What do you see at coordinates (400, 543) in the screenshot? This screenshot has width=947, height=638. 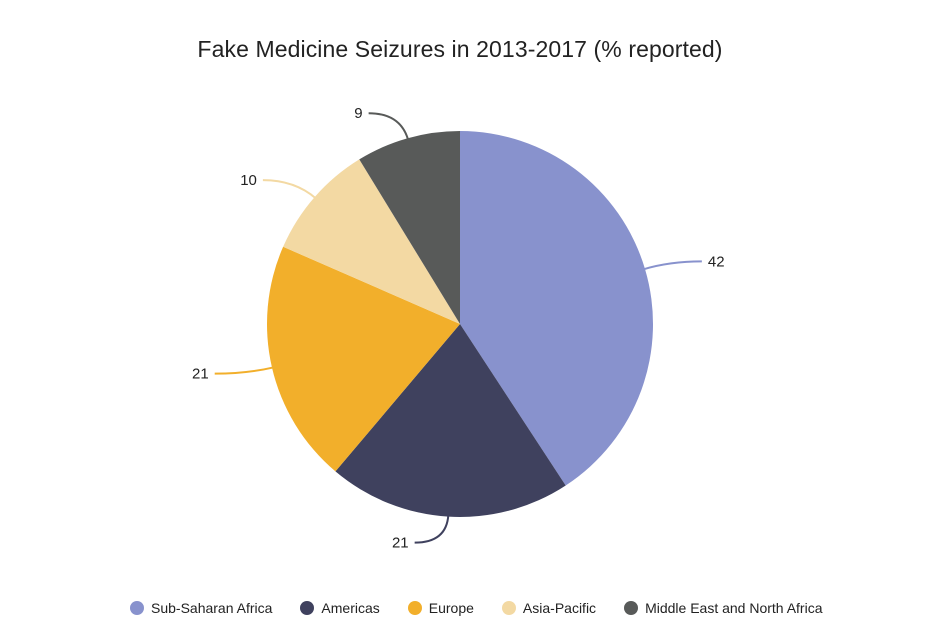 I see `data-label-americas: 21` at bounding box center [400, 543].